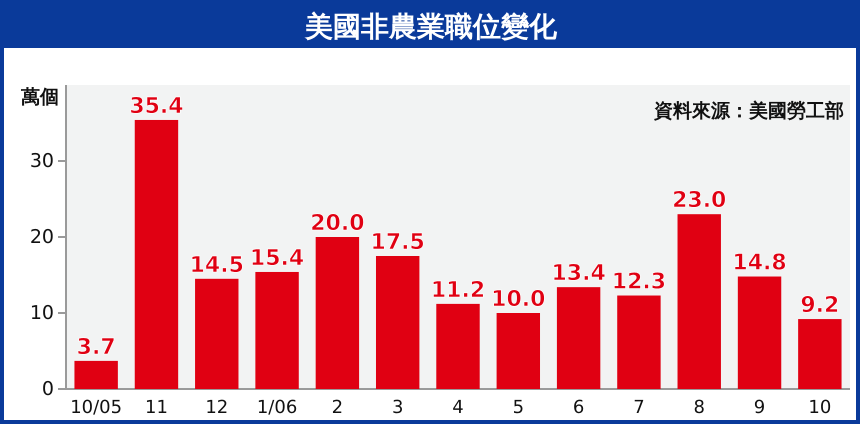  Describe the element at coordinates (96, 407) in the screenshot. I see `xtick: 10/05` at that location.